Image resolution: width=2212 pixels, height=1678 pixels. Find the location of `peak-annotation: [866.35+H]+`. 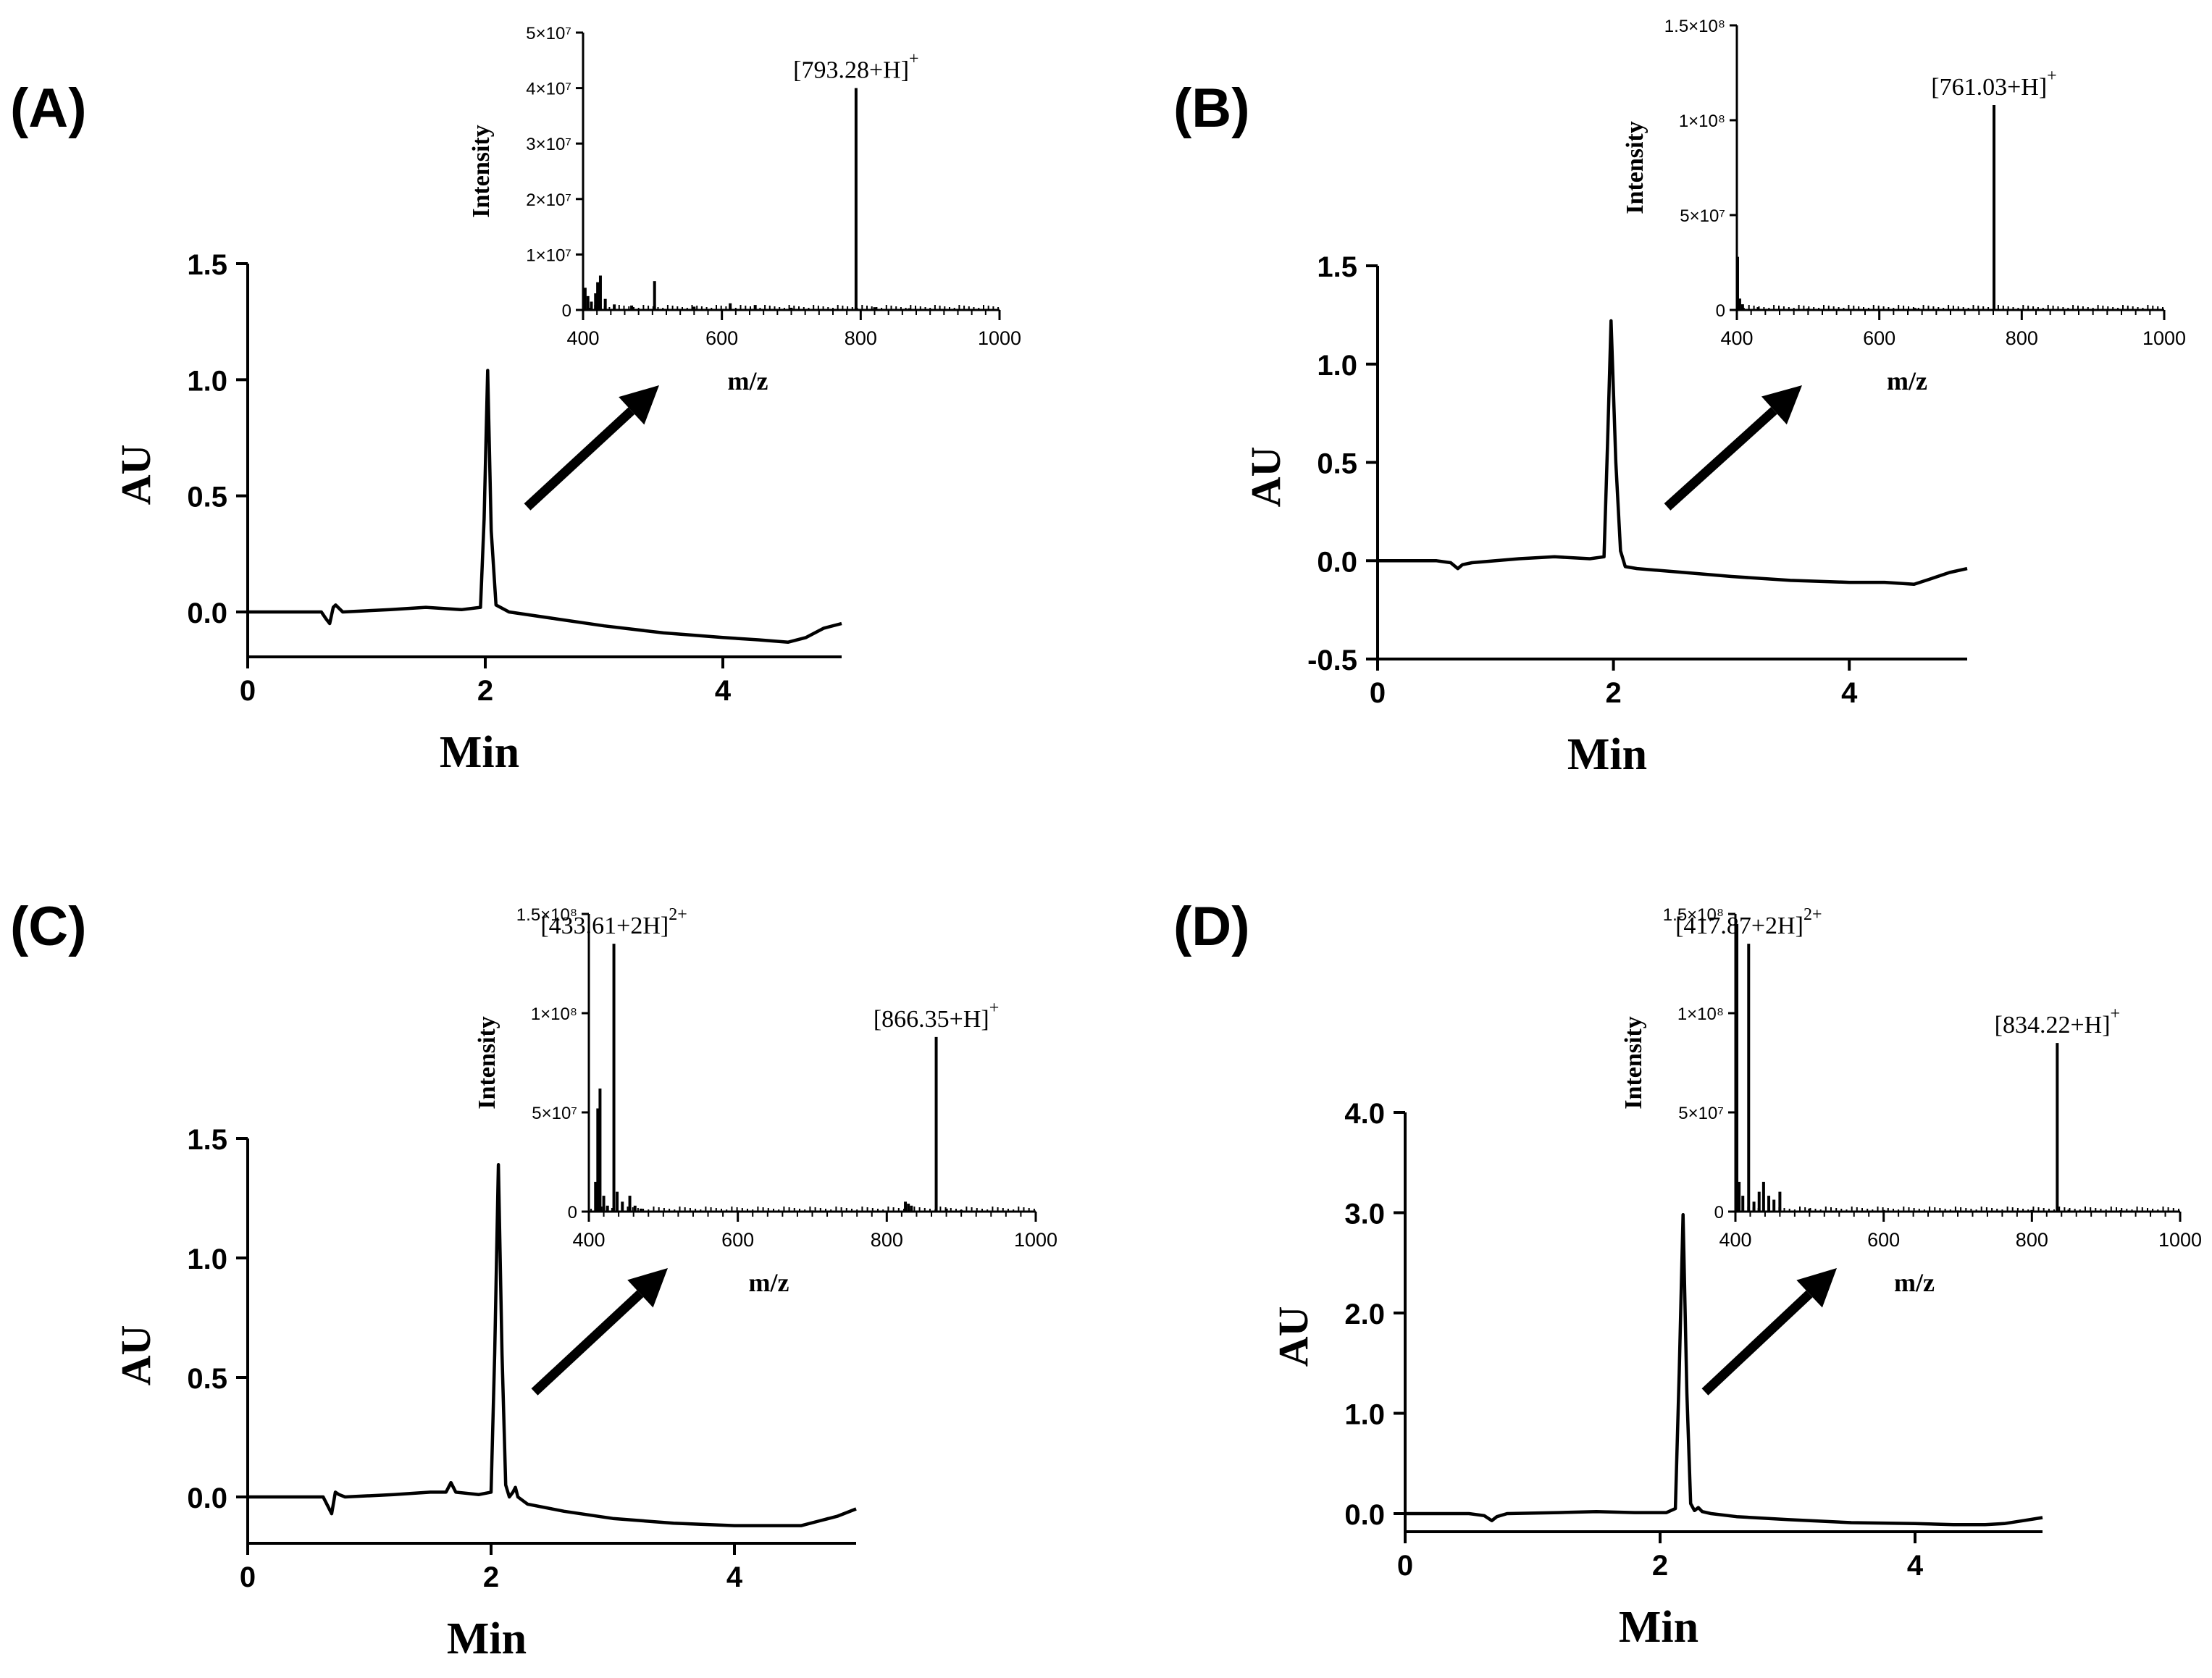

peak-annotation: [866.35+H]+ is located at coordinates (937, 1016).